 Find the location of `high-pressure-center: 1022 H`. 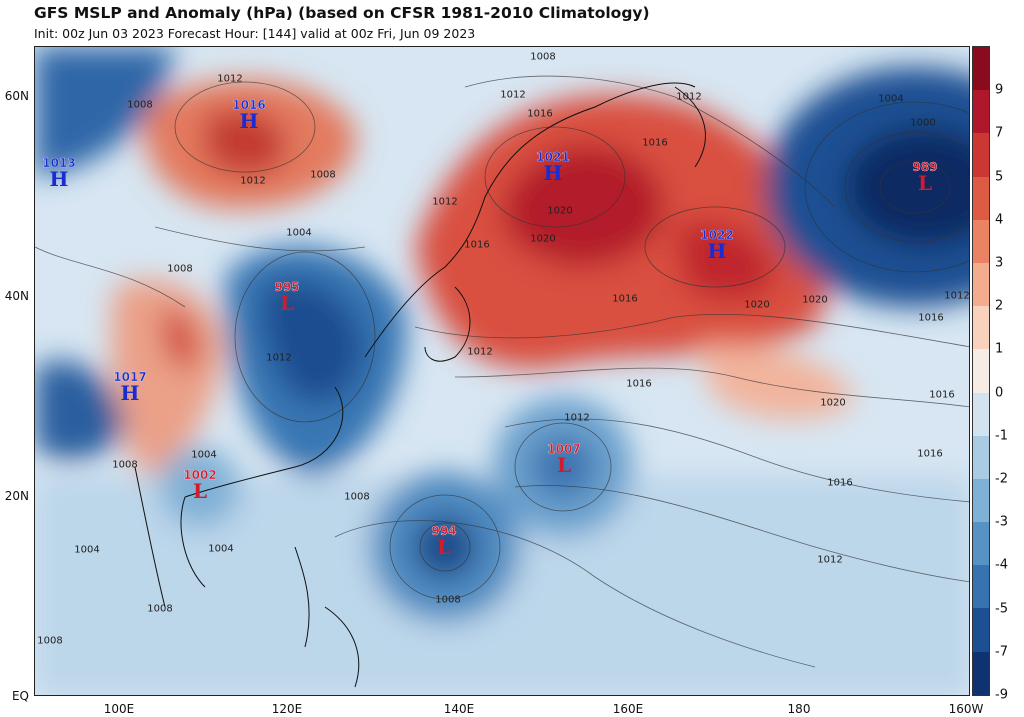

high-pressure-center: 1022 H is located at coordinates (717, 245).